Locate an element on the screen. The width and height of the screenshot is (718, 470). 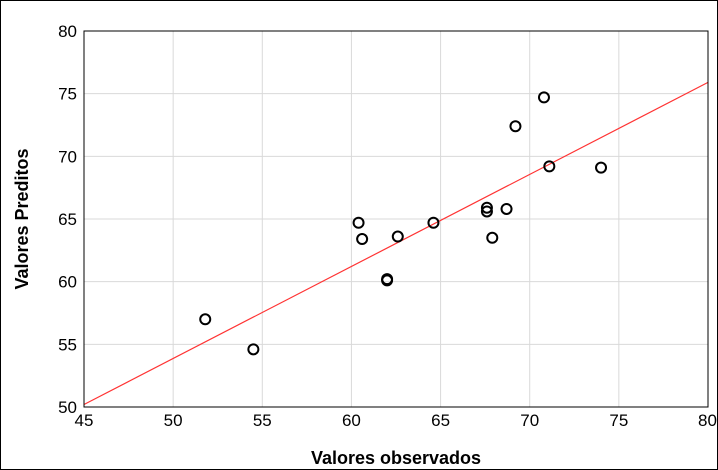
x-tick-label-0: 45 is located at coordinates (84, 420).